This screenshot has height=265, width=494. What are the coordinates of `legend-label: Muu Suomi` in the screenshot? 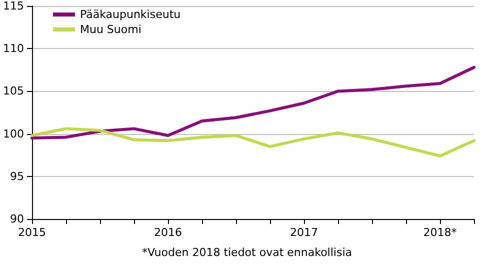 It's located at (111, 29).